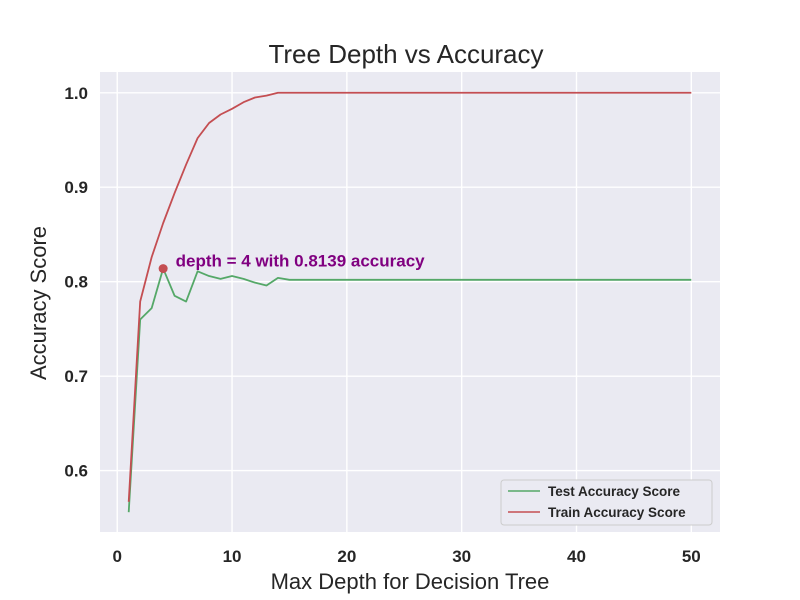 Image resolution: width=800 pixels, height=600 pixels. I want to click on highlight-marks, so click(163, 269).